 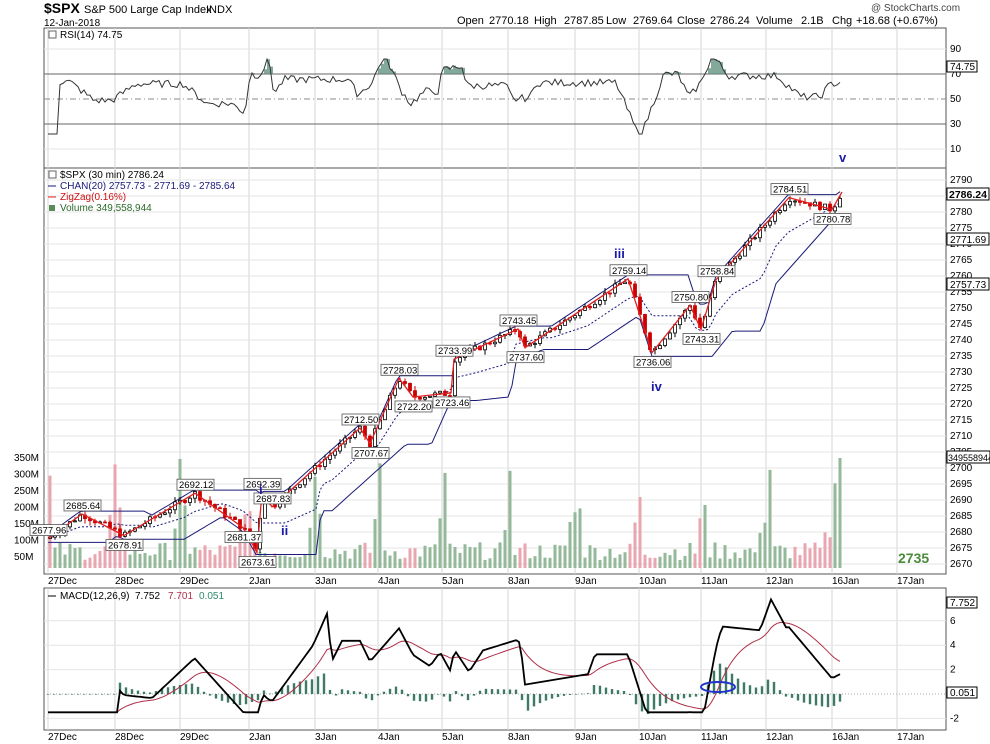 I want to click on volume-legend-swatch, so click(x=52, y=208).